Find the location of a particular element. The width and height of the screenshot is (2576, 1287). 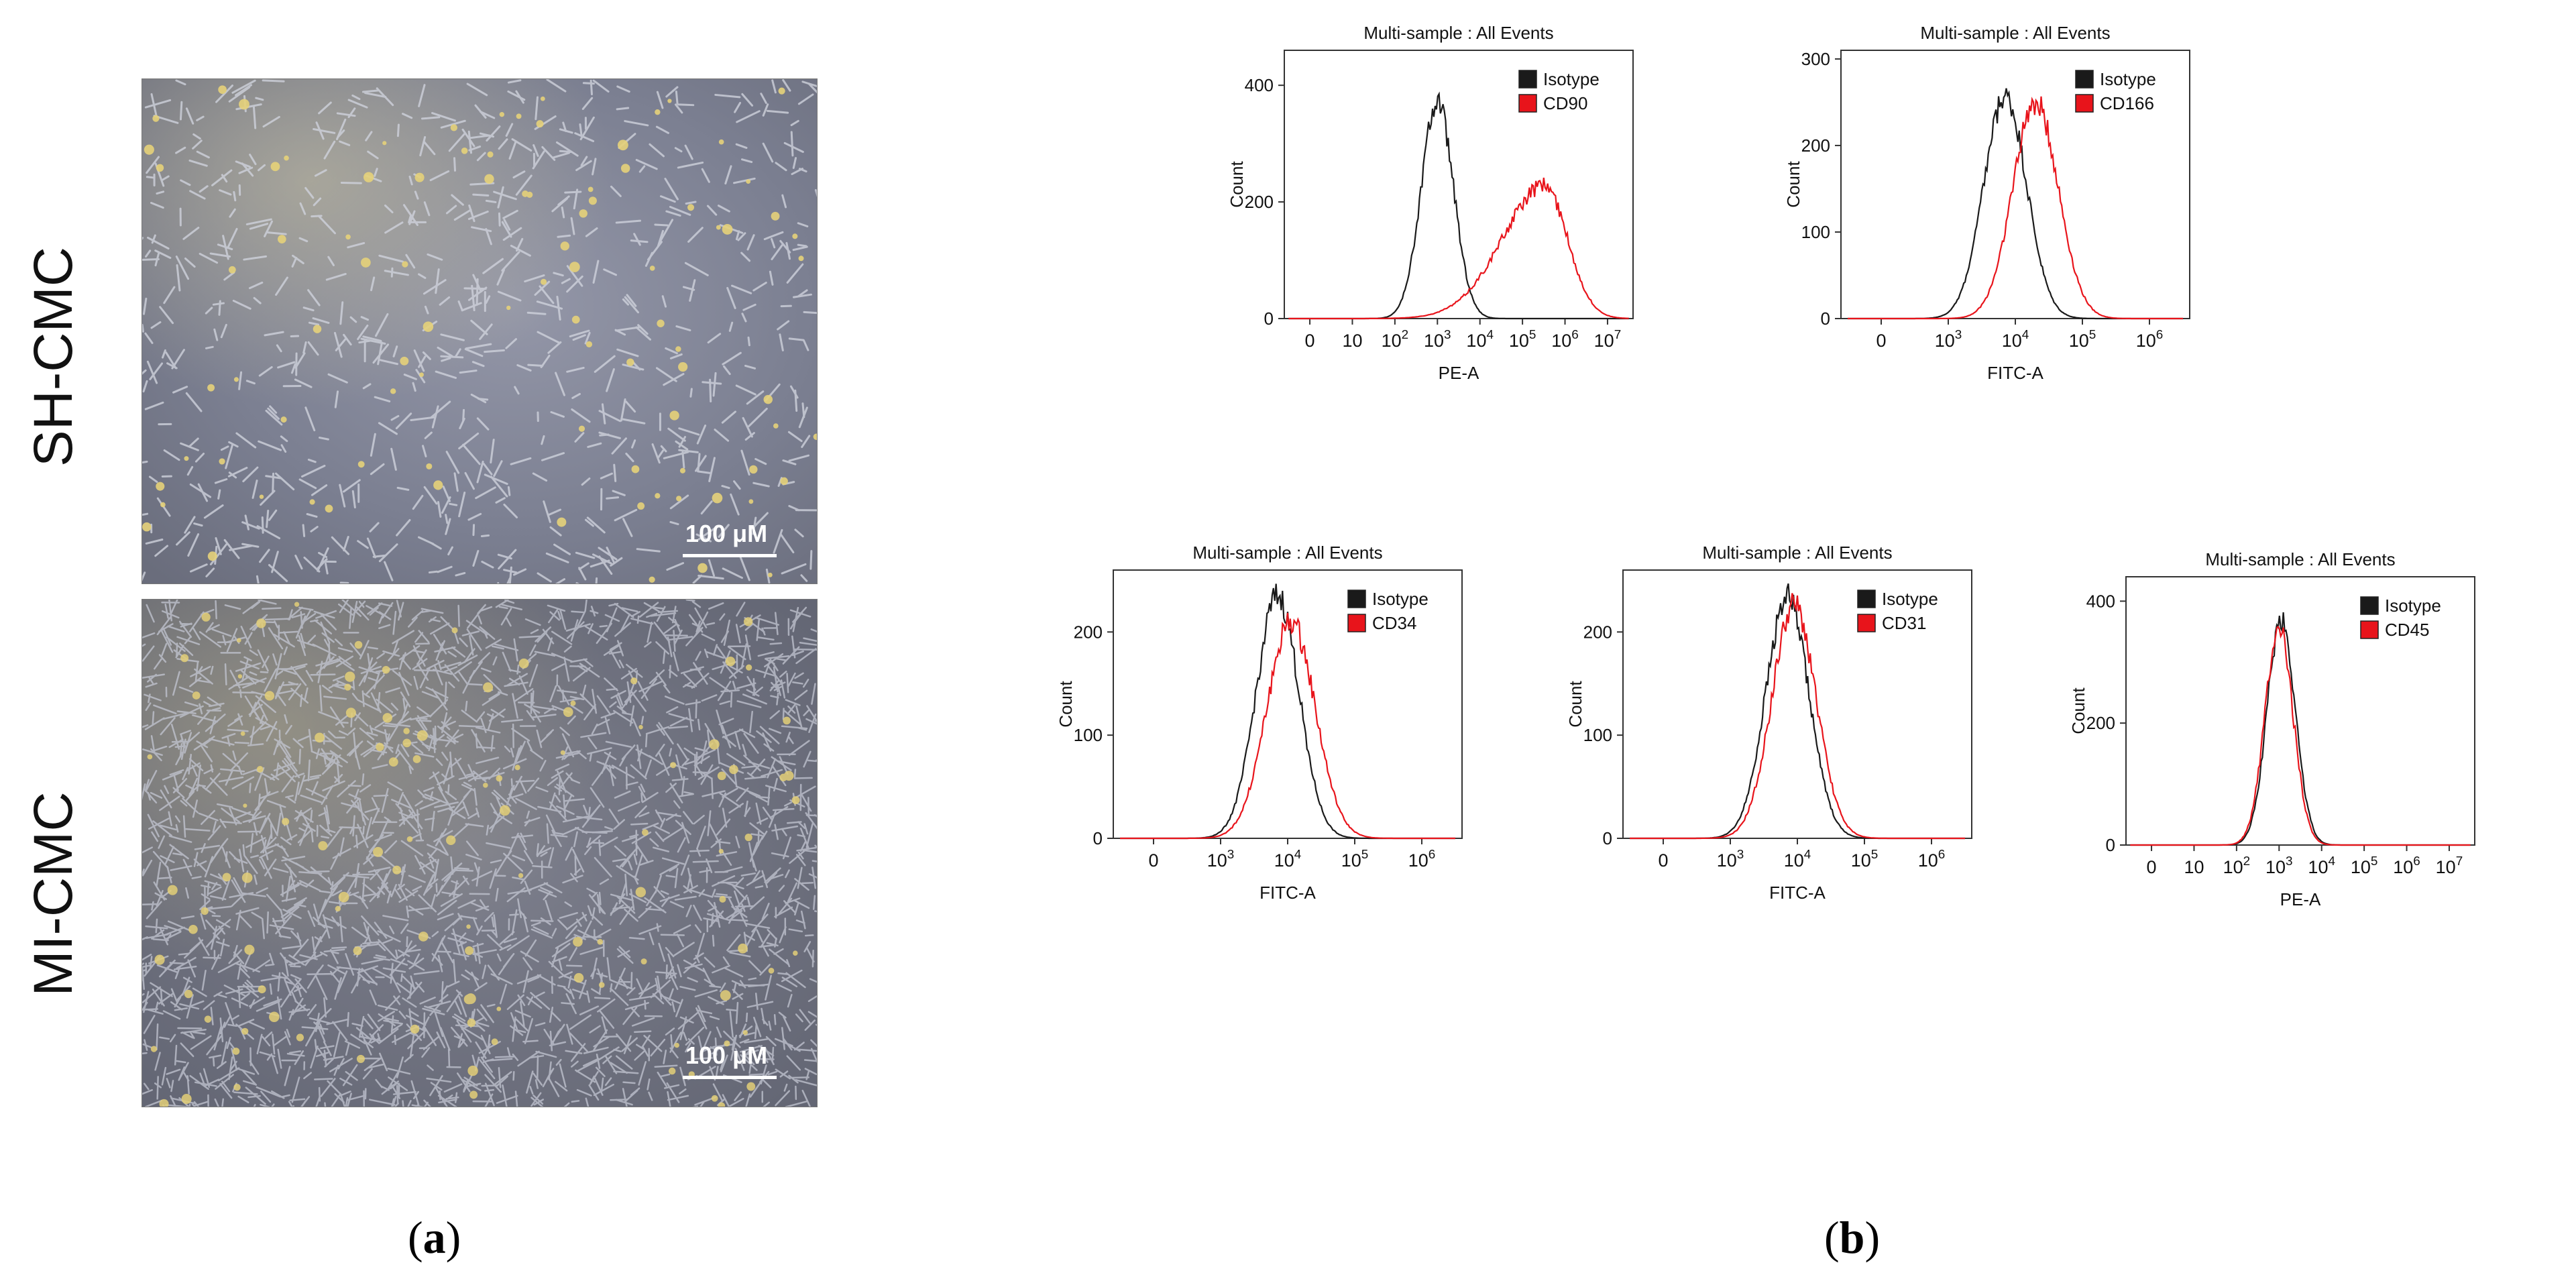

x-tick-label: 0 is located at coordinates (2152, 867).